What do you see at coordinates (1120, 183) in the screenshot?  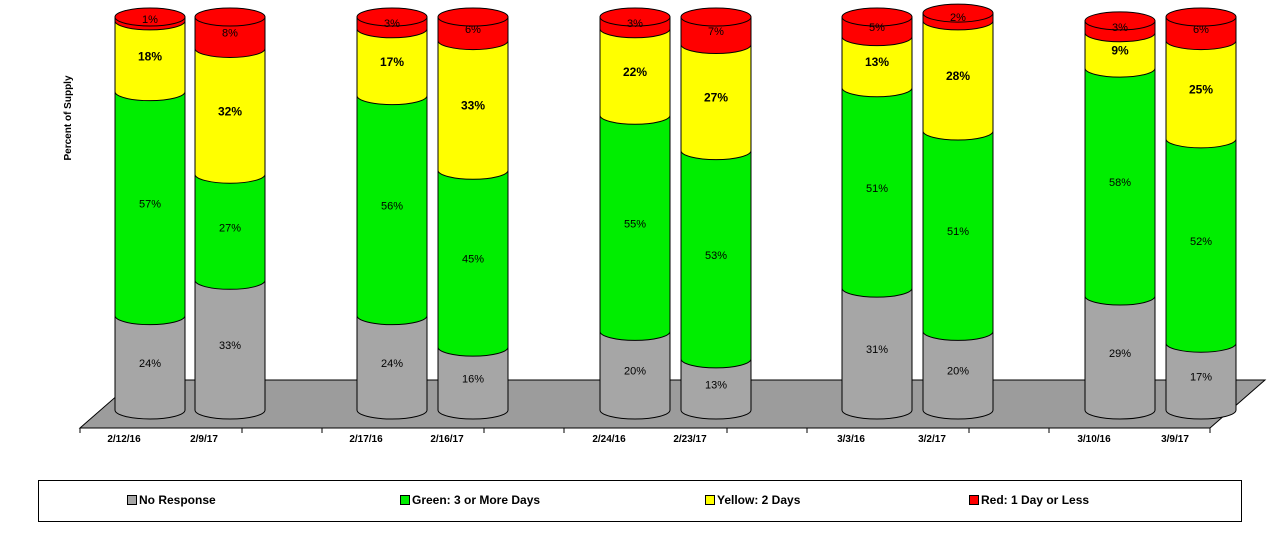 I see `data-label: 58%` at bounding box center [1120, 183].